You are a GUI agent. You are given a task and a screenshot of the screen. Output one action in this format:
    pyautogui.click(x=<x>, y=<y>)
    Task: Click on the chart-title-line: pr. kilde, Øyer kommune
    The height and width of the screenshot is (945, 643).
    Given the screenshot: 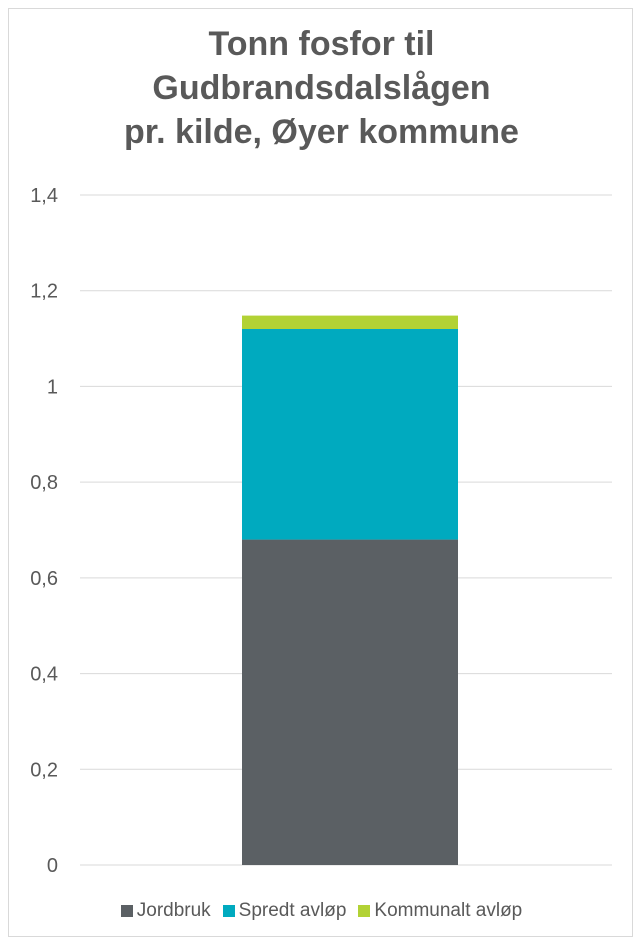 What is the action you would take?
    pyautogui.click(x=321, y=132)
    